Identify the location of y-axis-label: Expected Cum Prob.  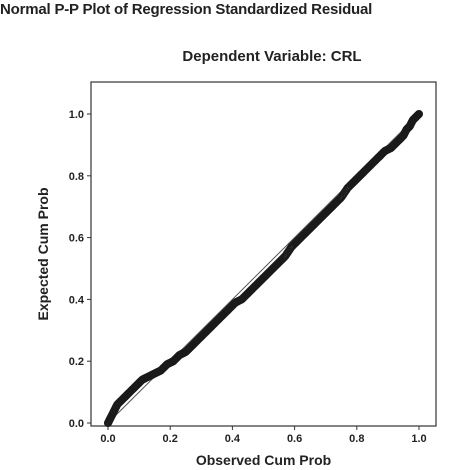
(43, 253).